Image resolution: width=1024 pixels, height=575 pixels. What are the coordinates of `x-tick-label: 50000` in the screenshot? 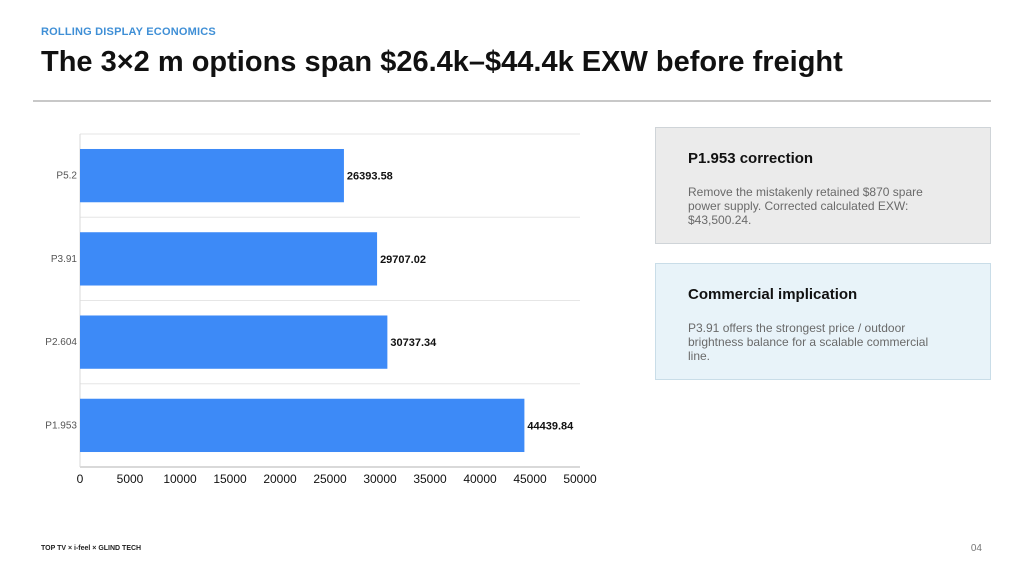 It's located at (580, 479).